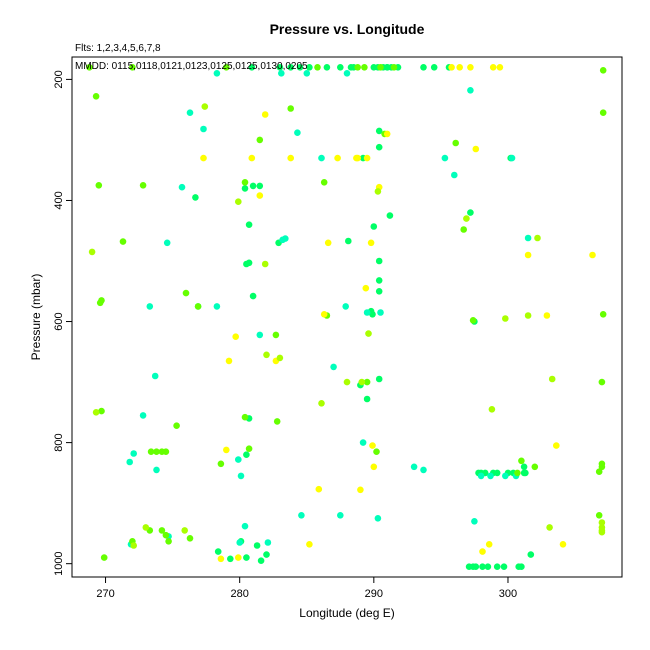 The image size is (650, 650). I want to click on y-tick-label: 400, so click(59, 200).